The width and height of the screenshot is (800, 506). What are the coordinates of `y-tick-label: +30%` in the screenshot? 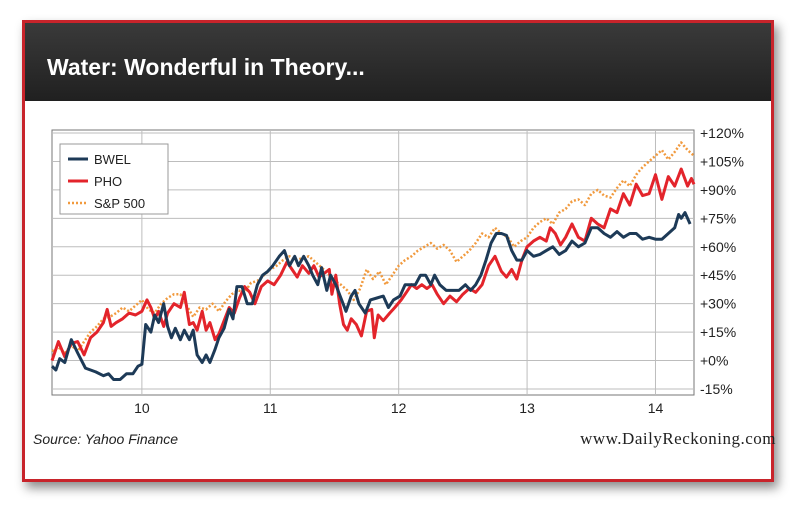 It's located at (718, 304).